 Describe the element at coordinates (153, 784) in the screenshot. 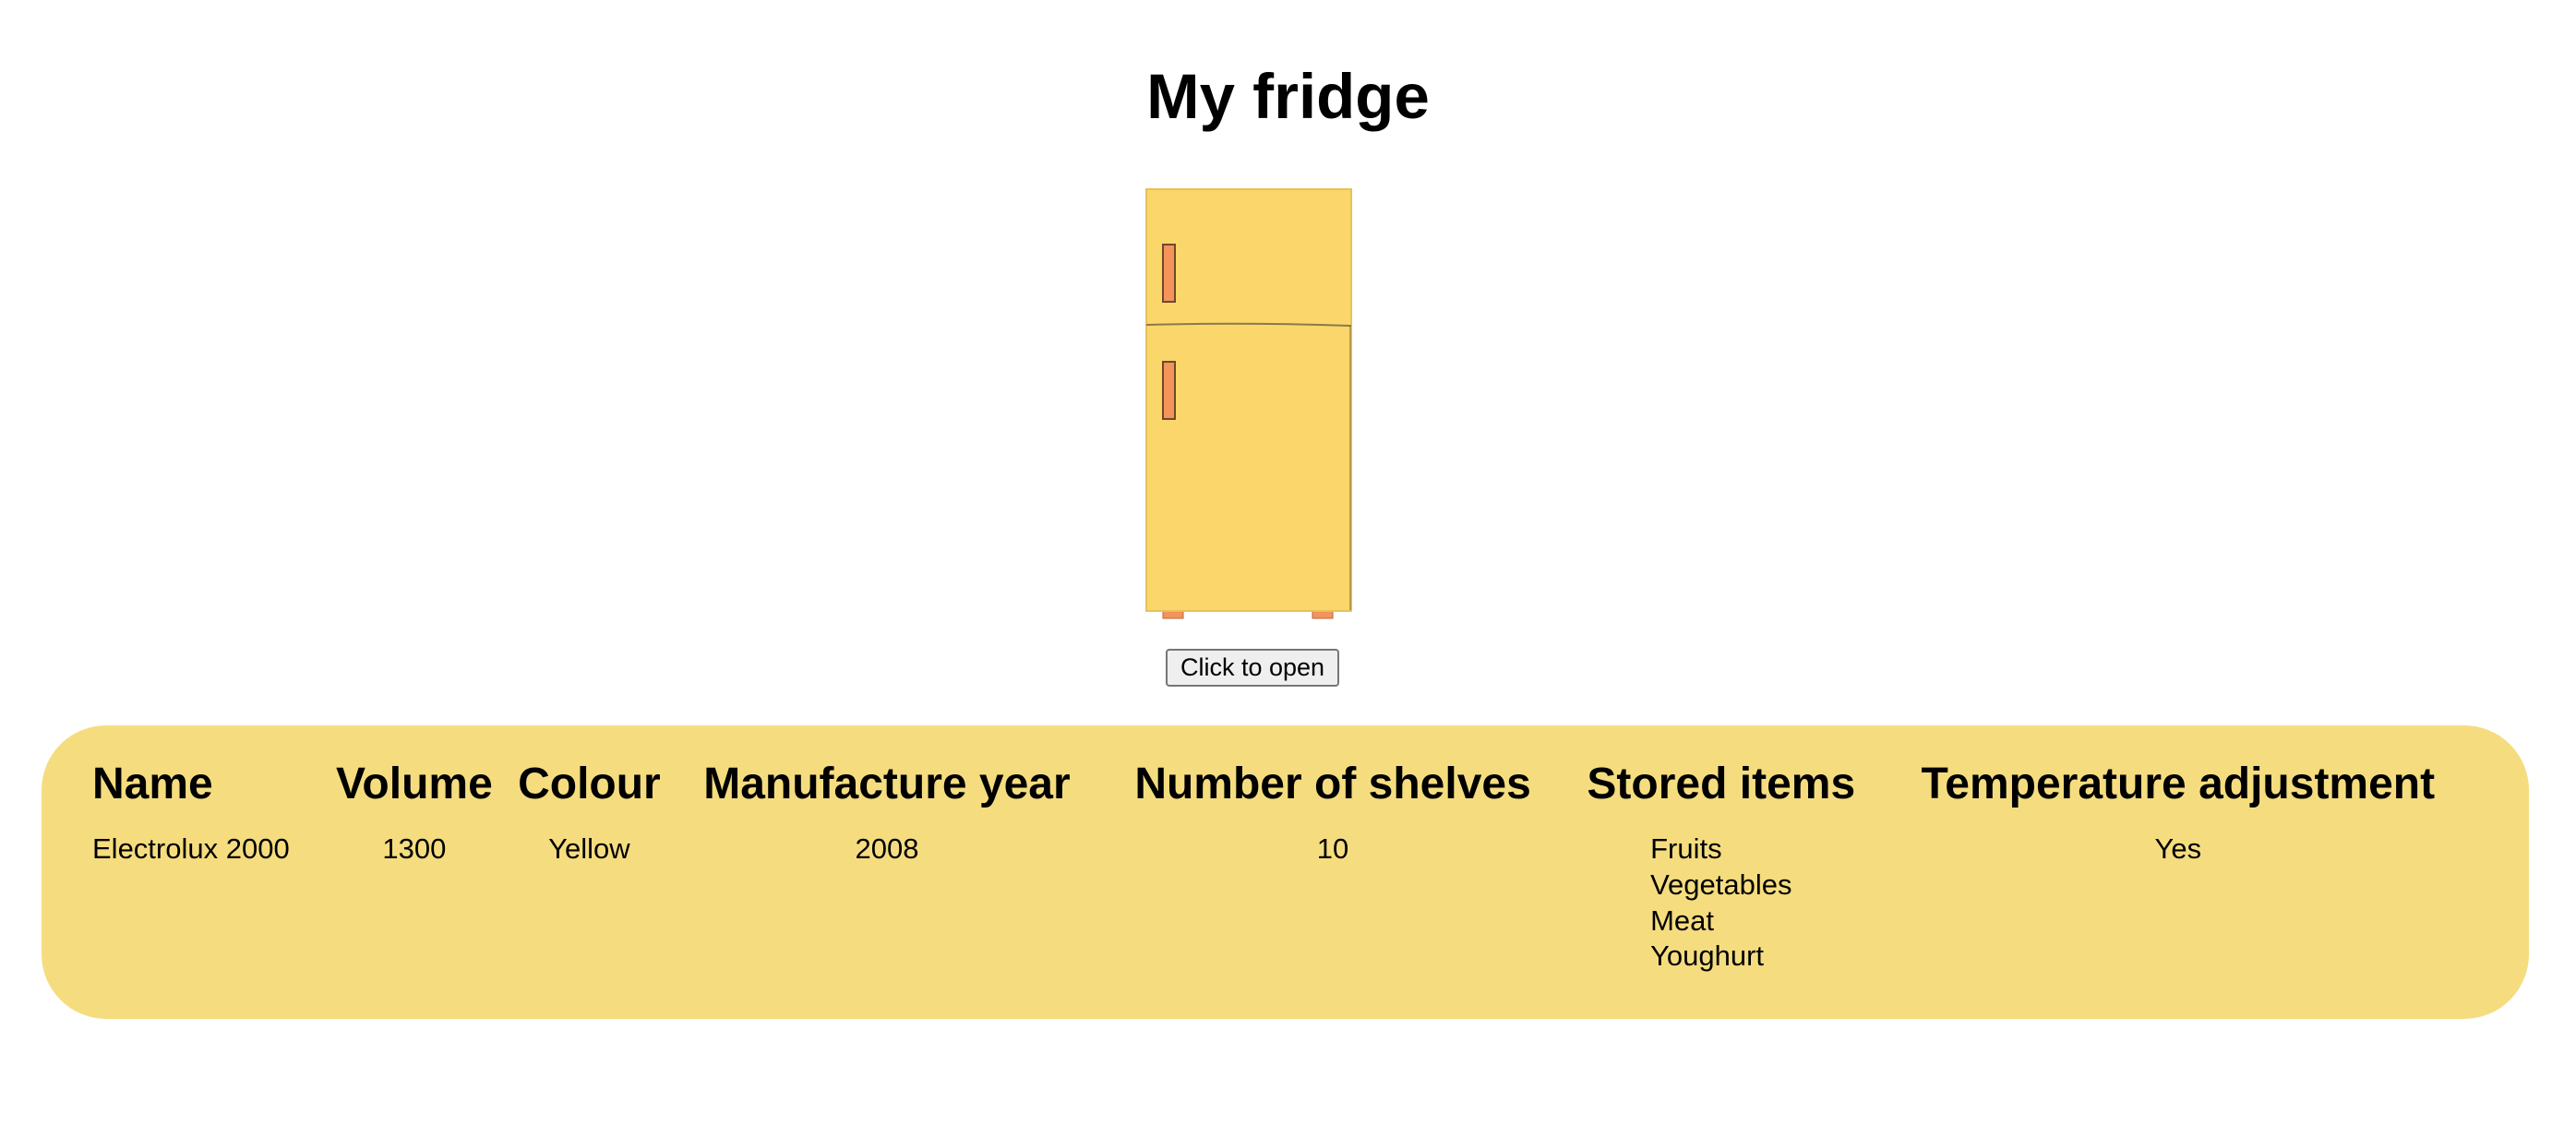

I see `header-name: Name` at that location.